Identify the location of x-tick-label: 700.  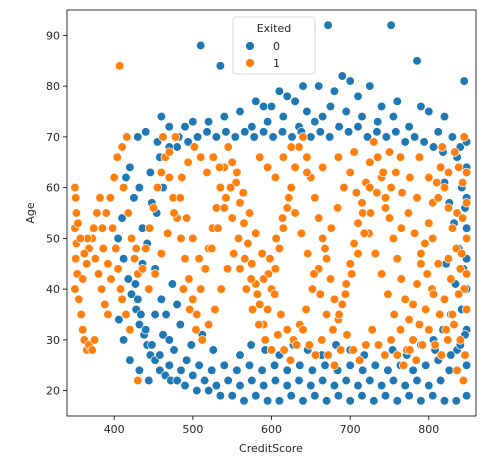
(350, 429).